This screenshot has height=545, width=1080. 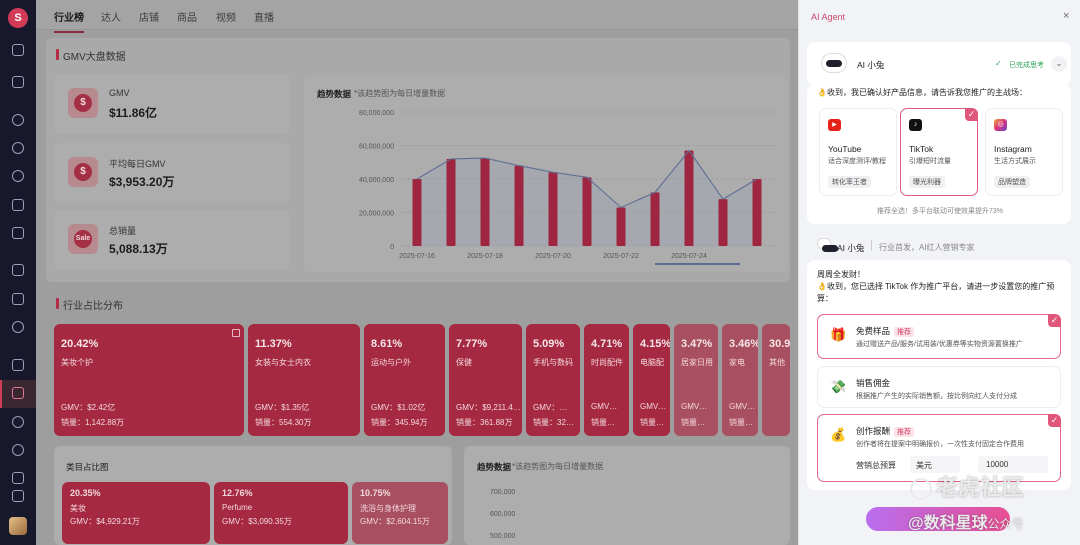 I want to click on agent-header: AI Agent ×, so click(x=939, y=16).